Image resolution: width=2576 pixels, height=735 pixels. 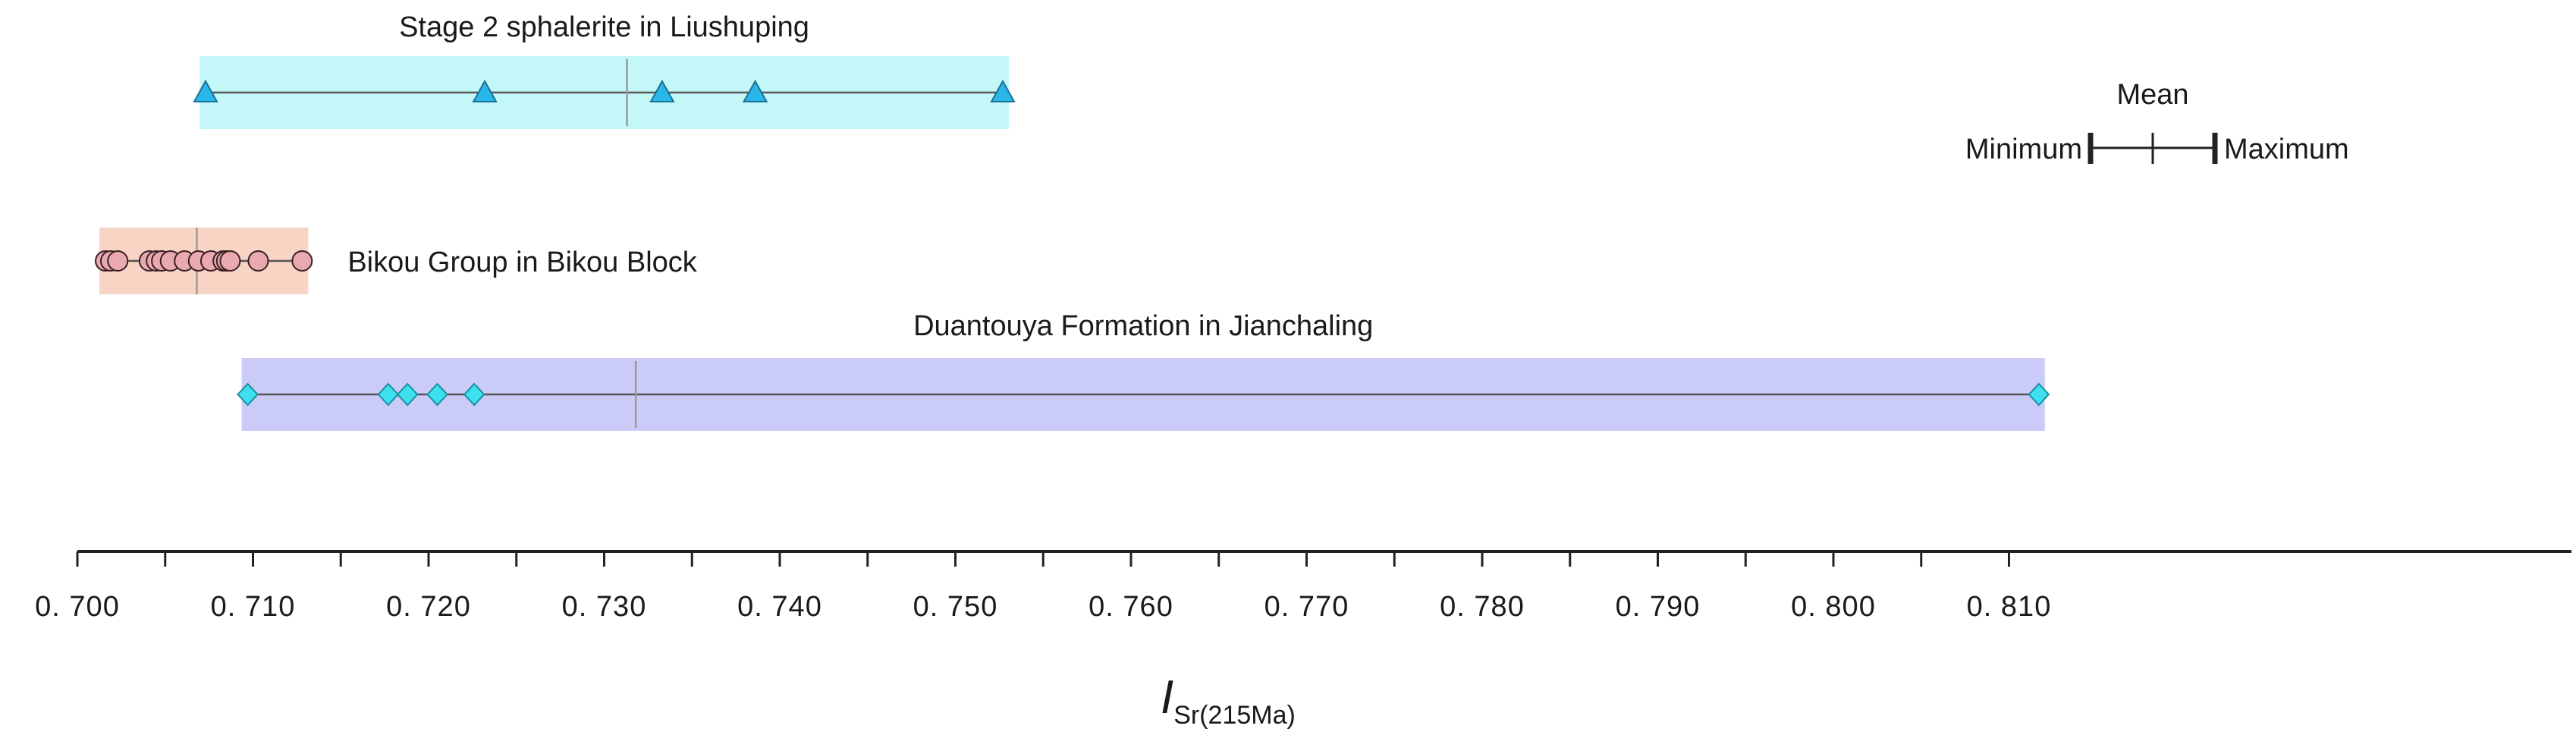 I want to click on x-tick-label: 0. 770, so click(x=1306, y=607).